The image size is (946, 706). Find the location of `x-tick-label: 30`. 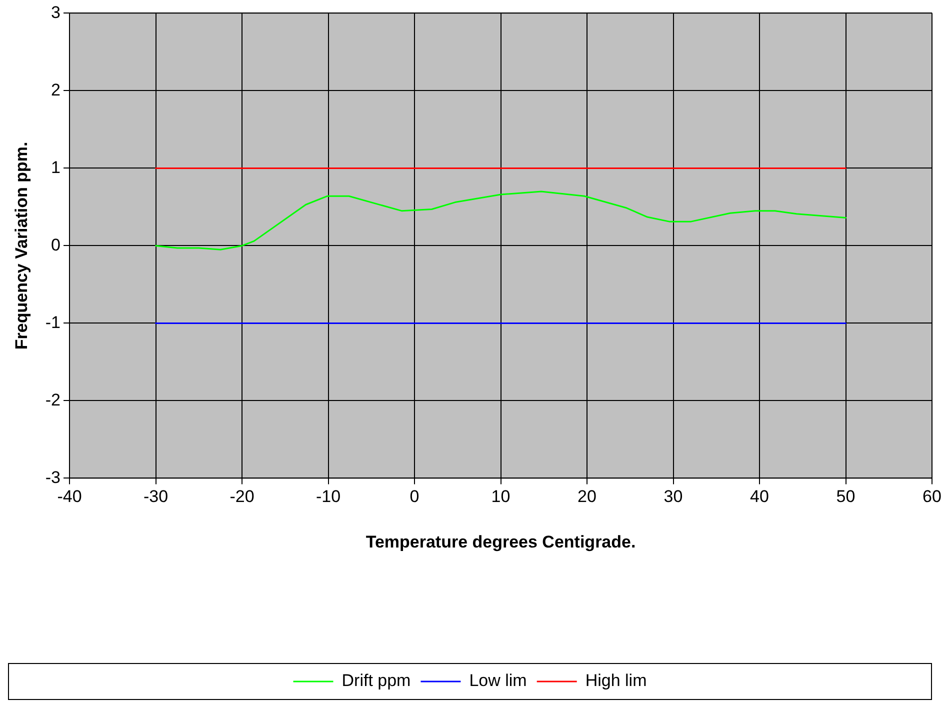

x-tick-label: 30 is located at coordinates (673, 496).